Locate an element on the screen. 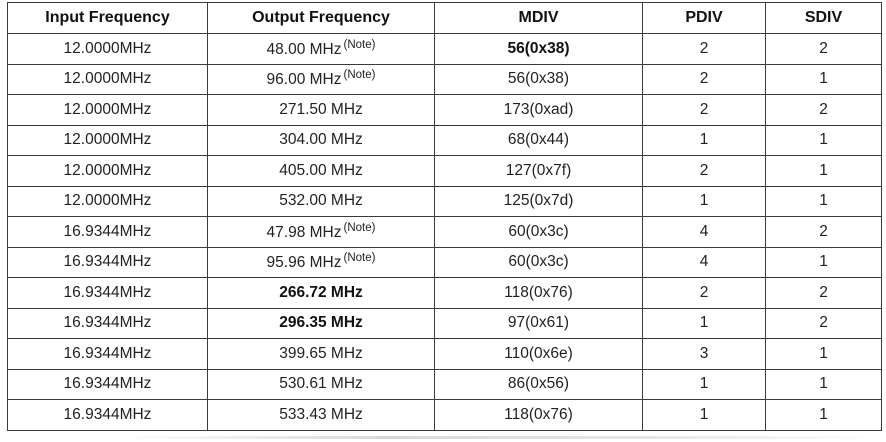 This screenshot has width=886, height=442. table-row: 12.0000MHz 304.00 MHz 68(0x44) 1 1 is located at coordinates (444, 140).